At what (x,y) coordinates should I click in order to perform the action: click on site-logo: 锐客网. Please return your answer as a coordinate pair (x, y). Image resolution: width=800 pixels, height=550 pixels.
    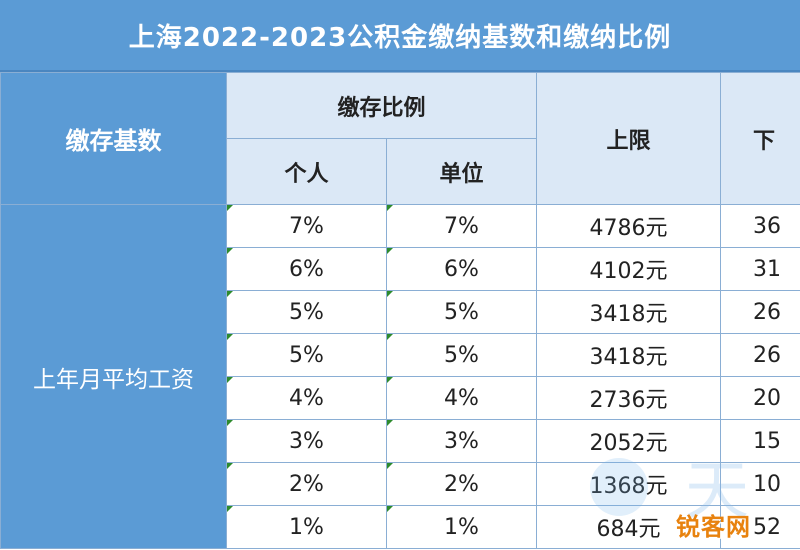
    Looking at the image, I should click on (713, 527).